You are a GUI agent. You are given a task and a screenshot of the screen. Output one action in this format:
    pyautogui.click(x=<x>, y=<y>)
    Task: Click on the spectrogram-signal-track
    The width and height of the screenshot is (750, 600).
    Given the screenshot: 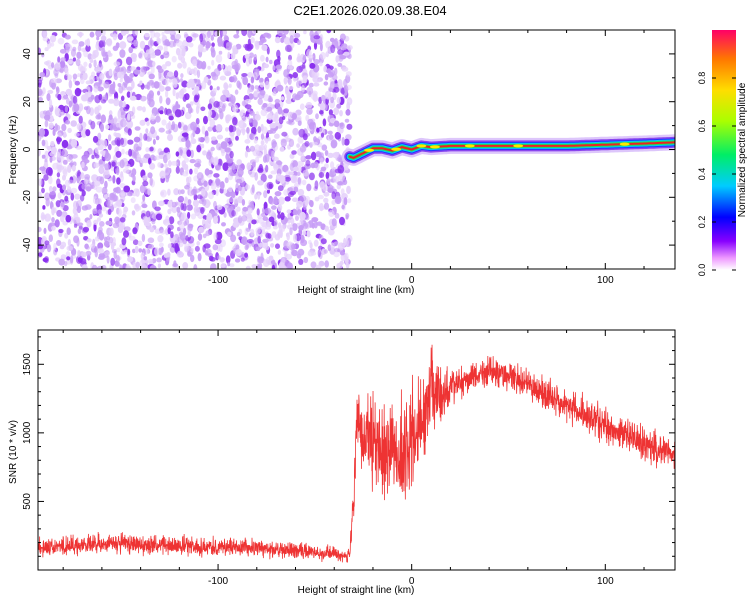 What is the action you would take?
    pyautogui.click(x=508, y=150)
    